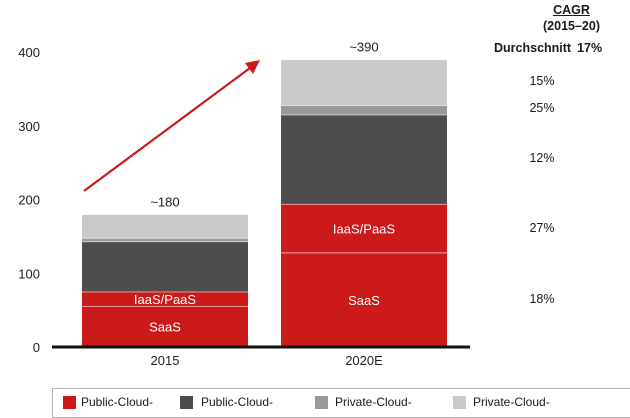  What do you see at coordinates (542, 158) in the screenshot?
I see `cagr-value-public-dark: 12%` at bounding box center [542, 158].